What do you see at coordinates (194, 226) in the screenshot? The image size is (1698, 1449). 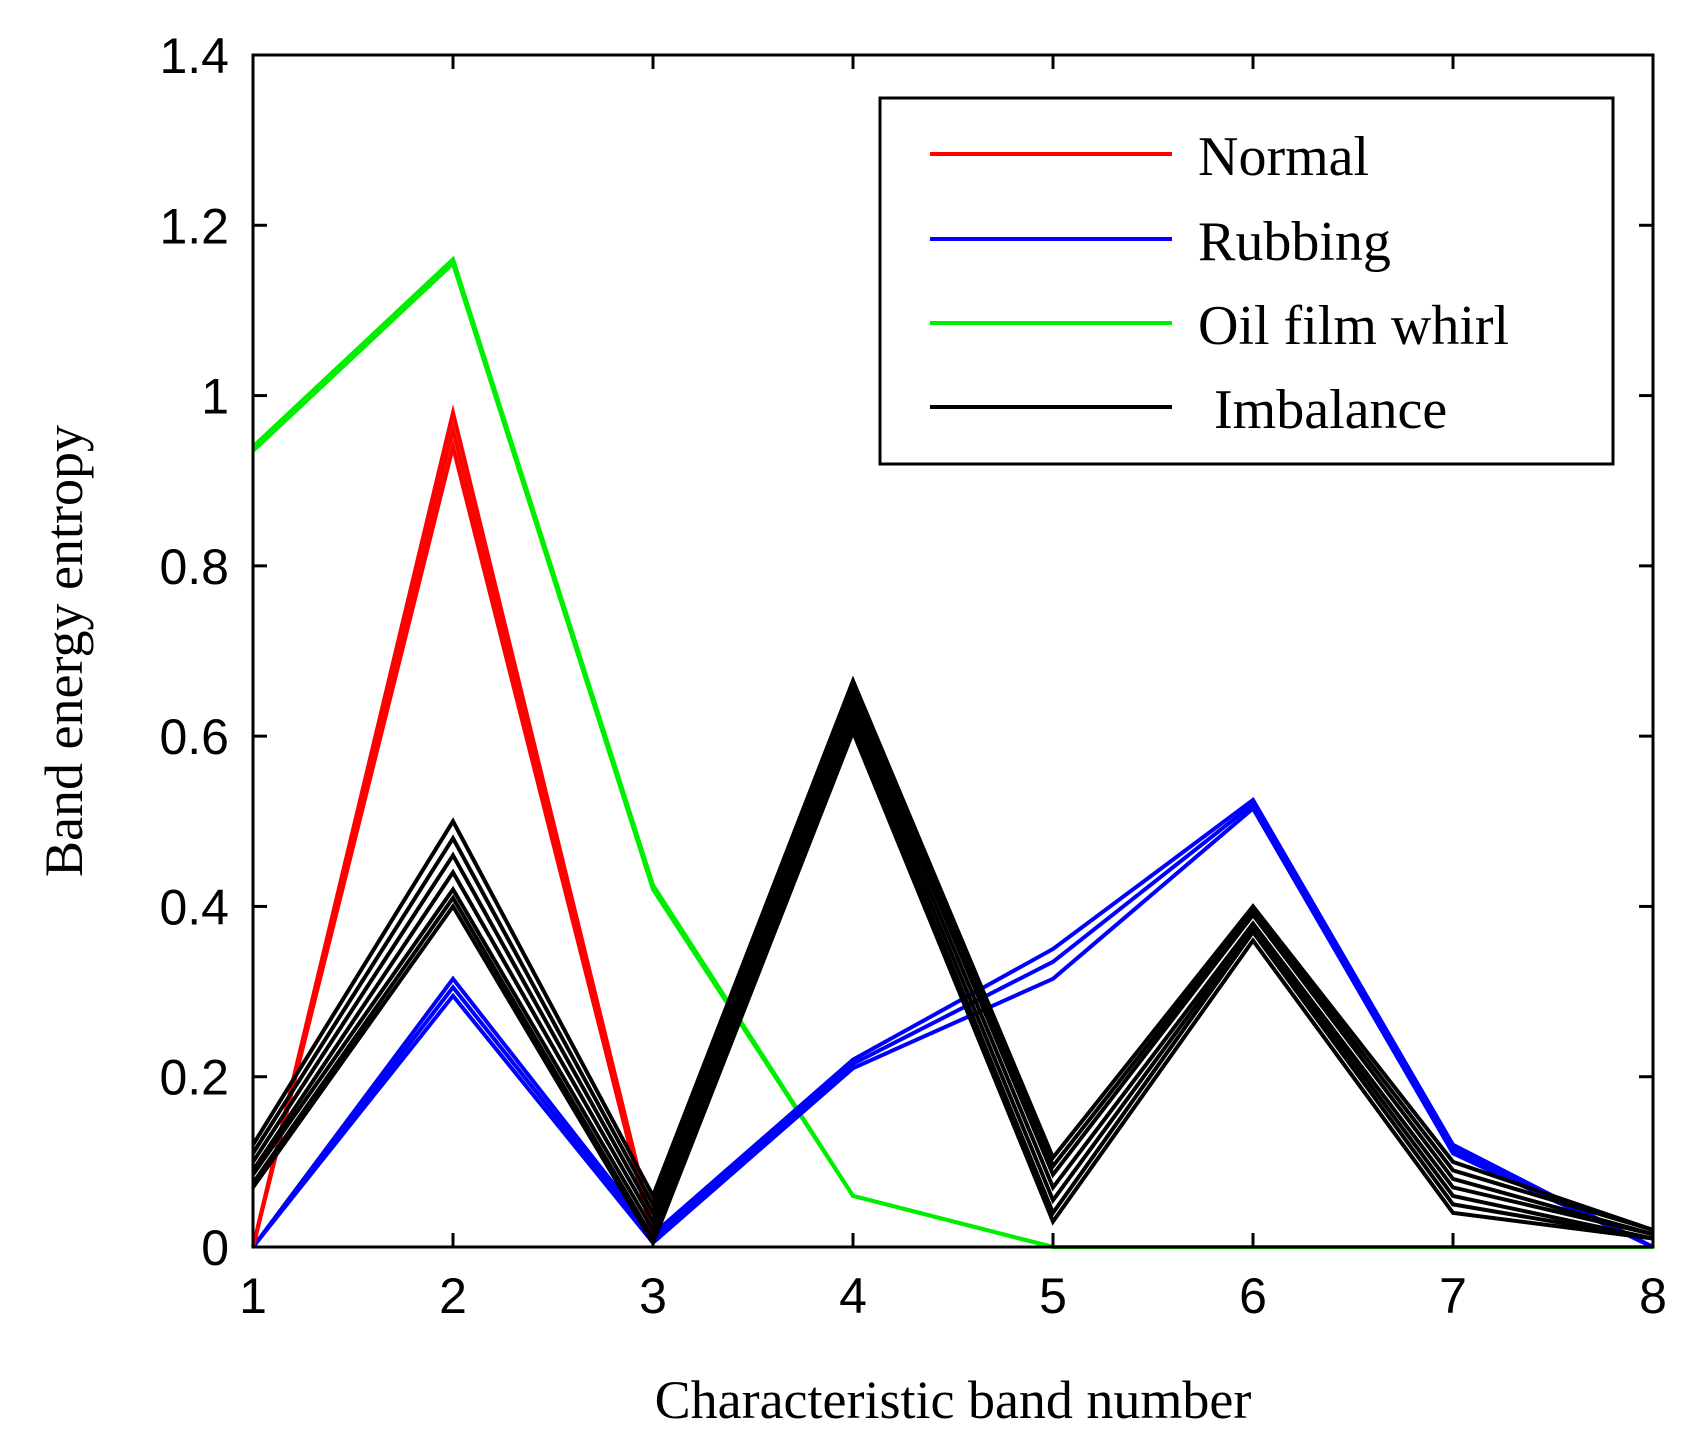 I see `y-tick-label: 1.2` at bounding box center [194, 226].